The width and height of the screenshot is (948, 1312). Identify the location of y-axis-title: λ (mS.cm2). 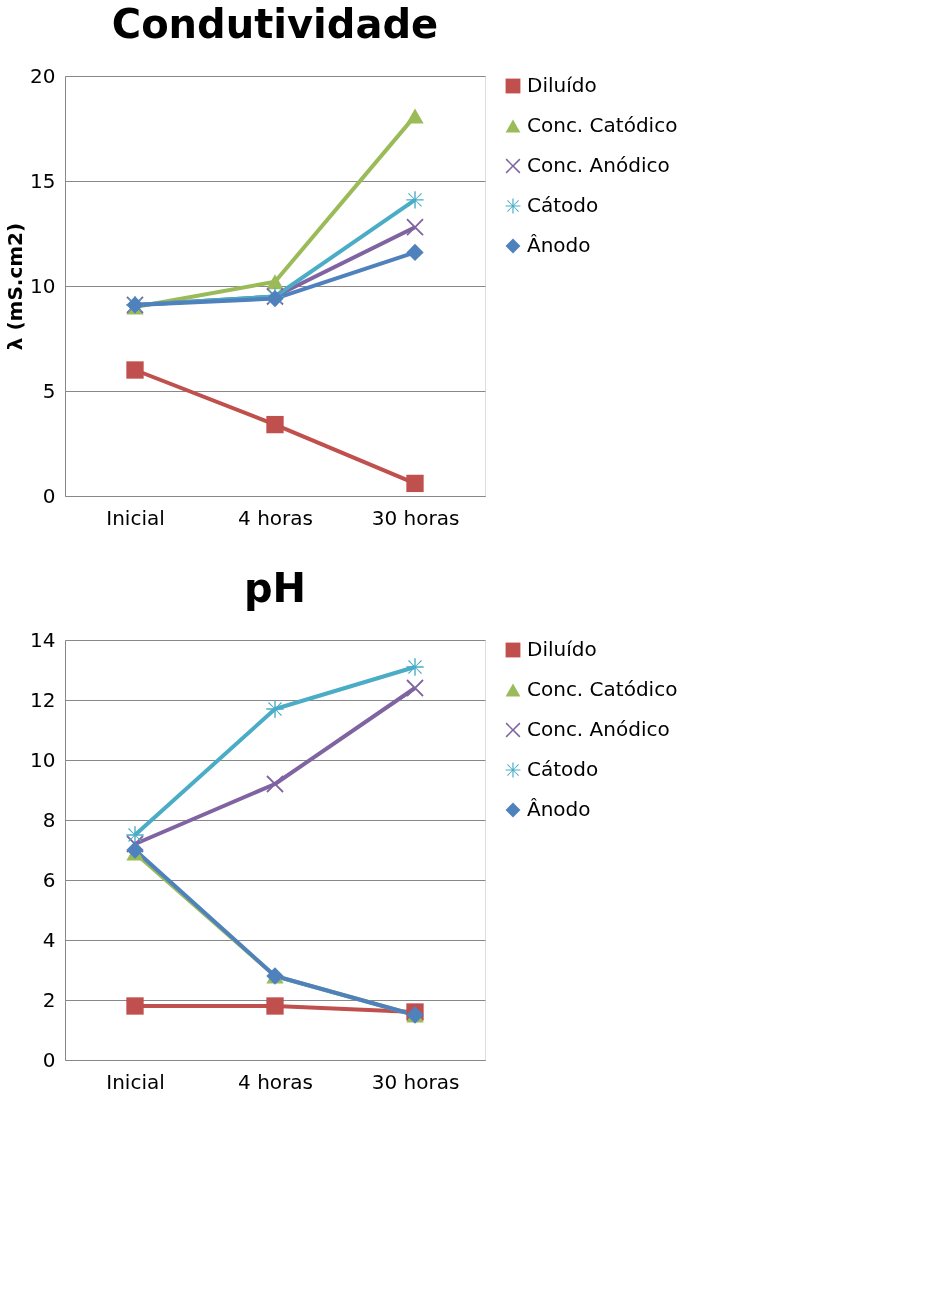
(15, 286).